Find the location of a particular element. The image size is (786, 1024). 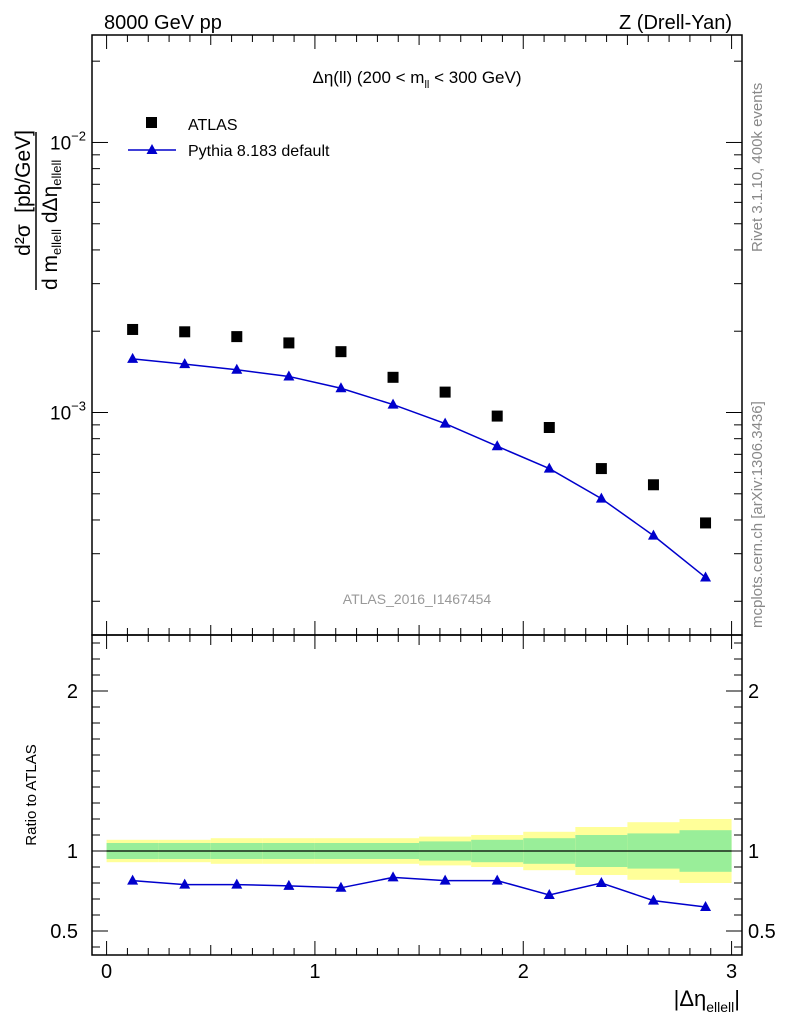

ratio-ytick-label-right: 0.5 is located at coordinates (762, 932).